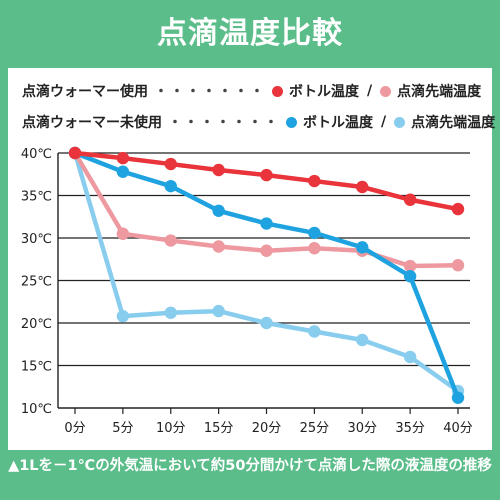 The height and width of the screenshot is (500, 500). Describe the element at coordinates (362, 428) in the screenshot. I see `x-tick-label: 30分` at that location.